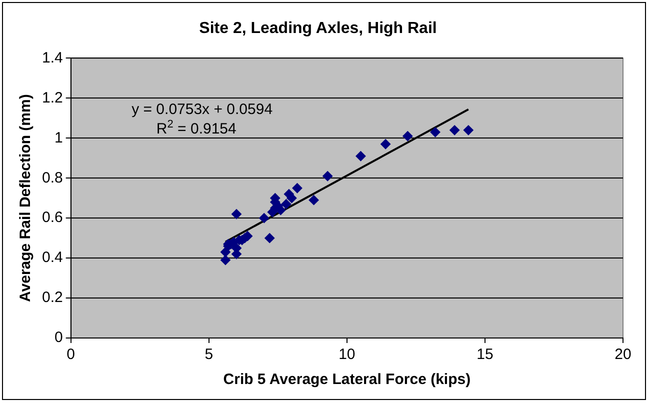 This screenshot has height=404, width=650. Describe the element at coordinates (347, 379) in the screenshot. I see `x-axis-title: Crib 5 Average Lateral Force (kips)` at that location.